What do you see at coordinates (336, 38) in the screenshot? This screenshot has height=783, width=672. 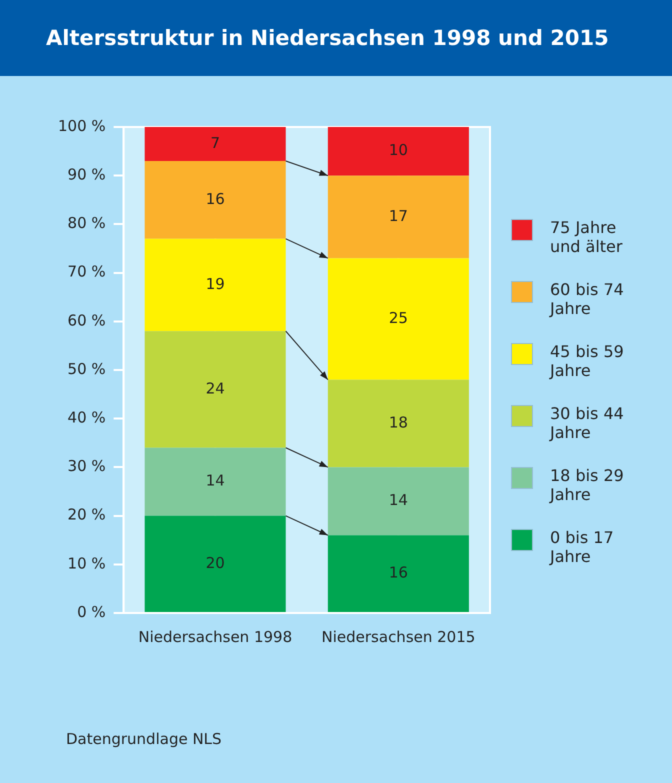 I see `chart-title: Altersstruktur in Niedersachsen 1998 und 2015` at bounding box center [336, 38].